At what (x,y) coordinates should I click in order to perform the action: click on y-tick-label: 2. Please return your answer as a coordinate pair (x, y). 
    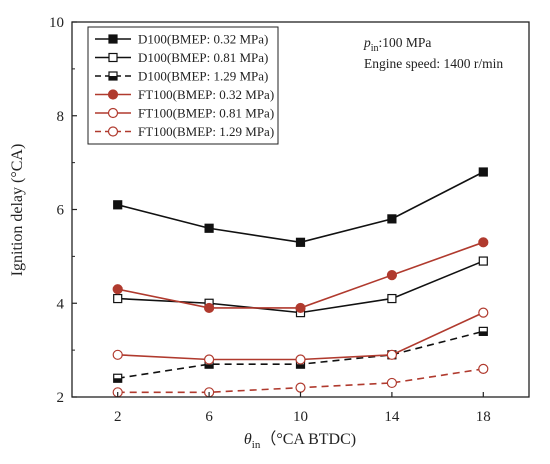
    Looking at the image, I should click on (61, 398).